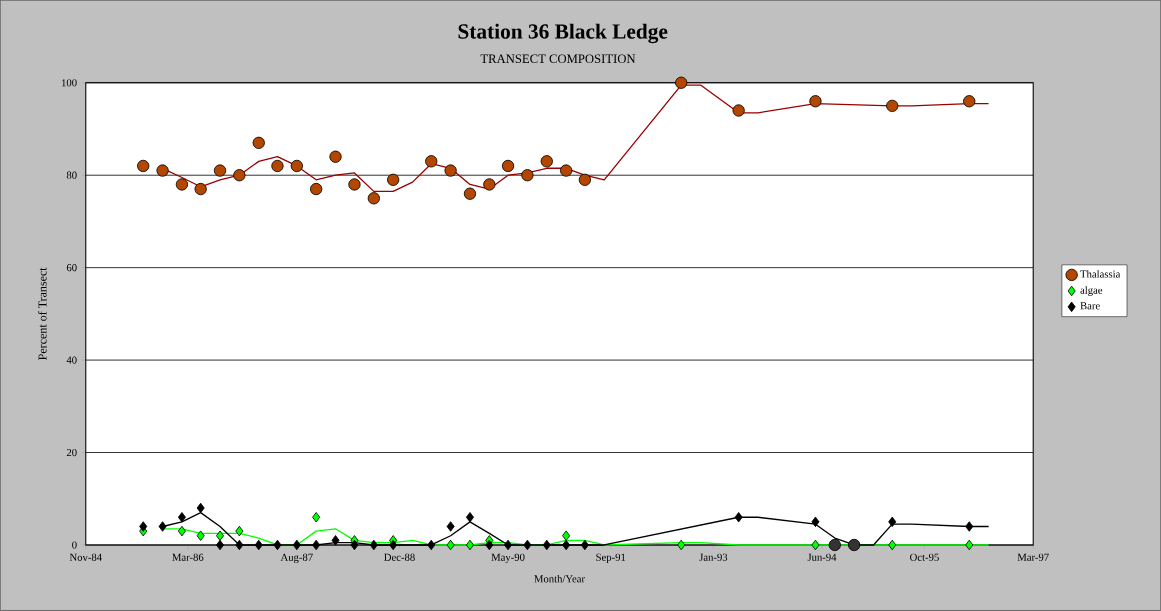  What do you see at coordinates (822, 557) in the screenshot?
I see `x-tick-label: Jun-94` at bounding box center [822, 557].